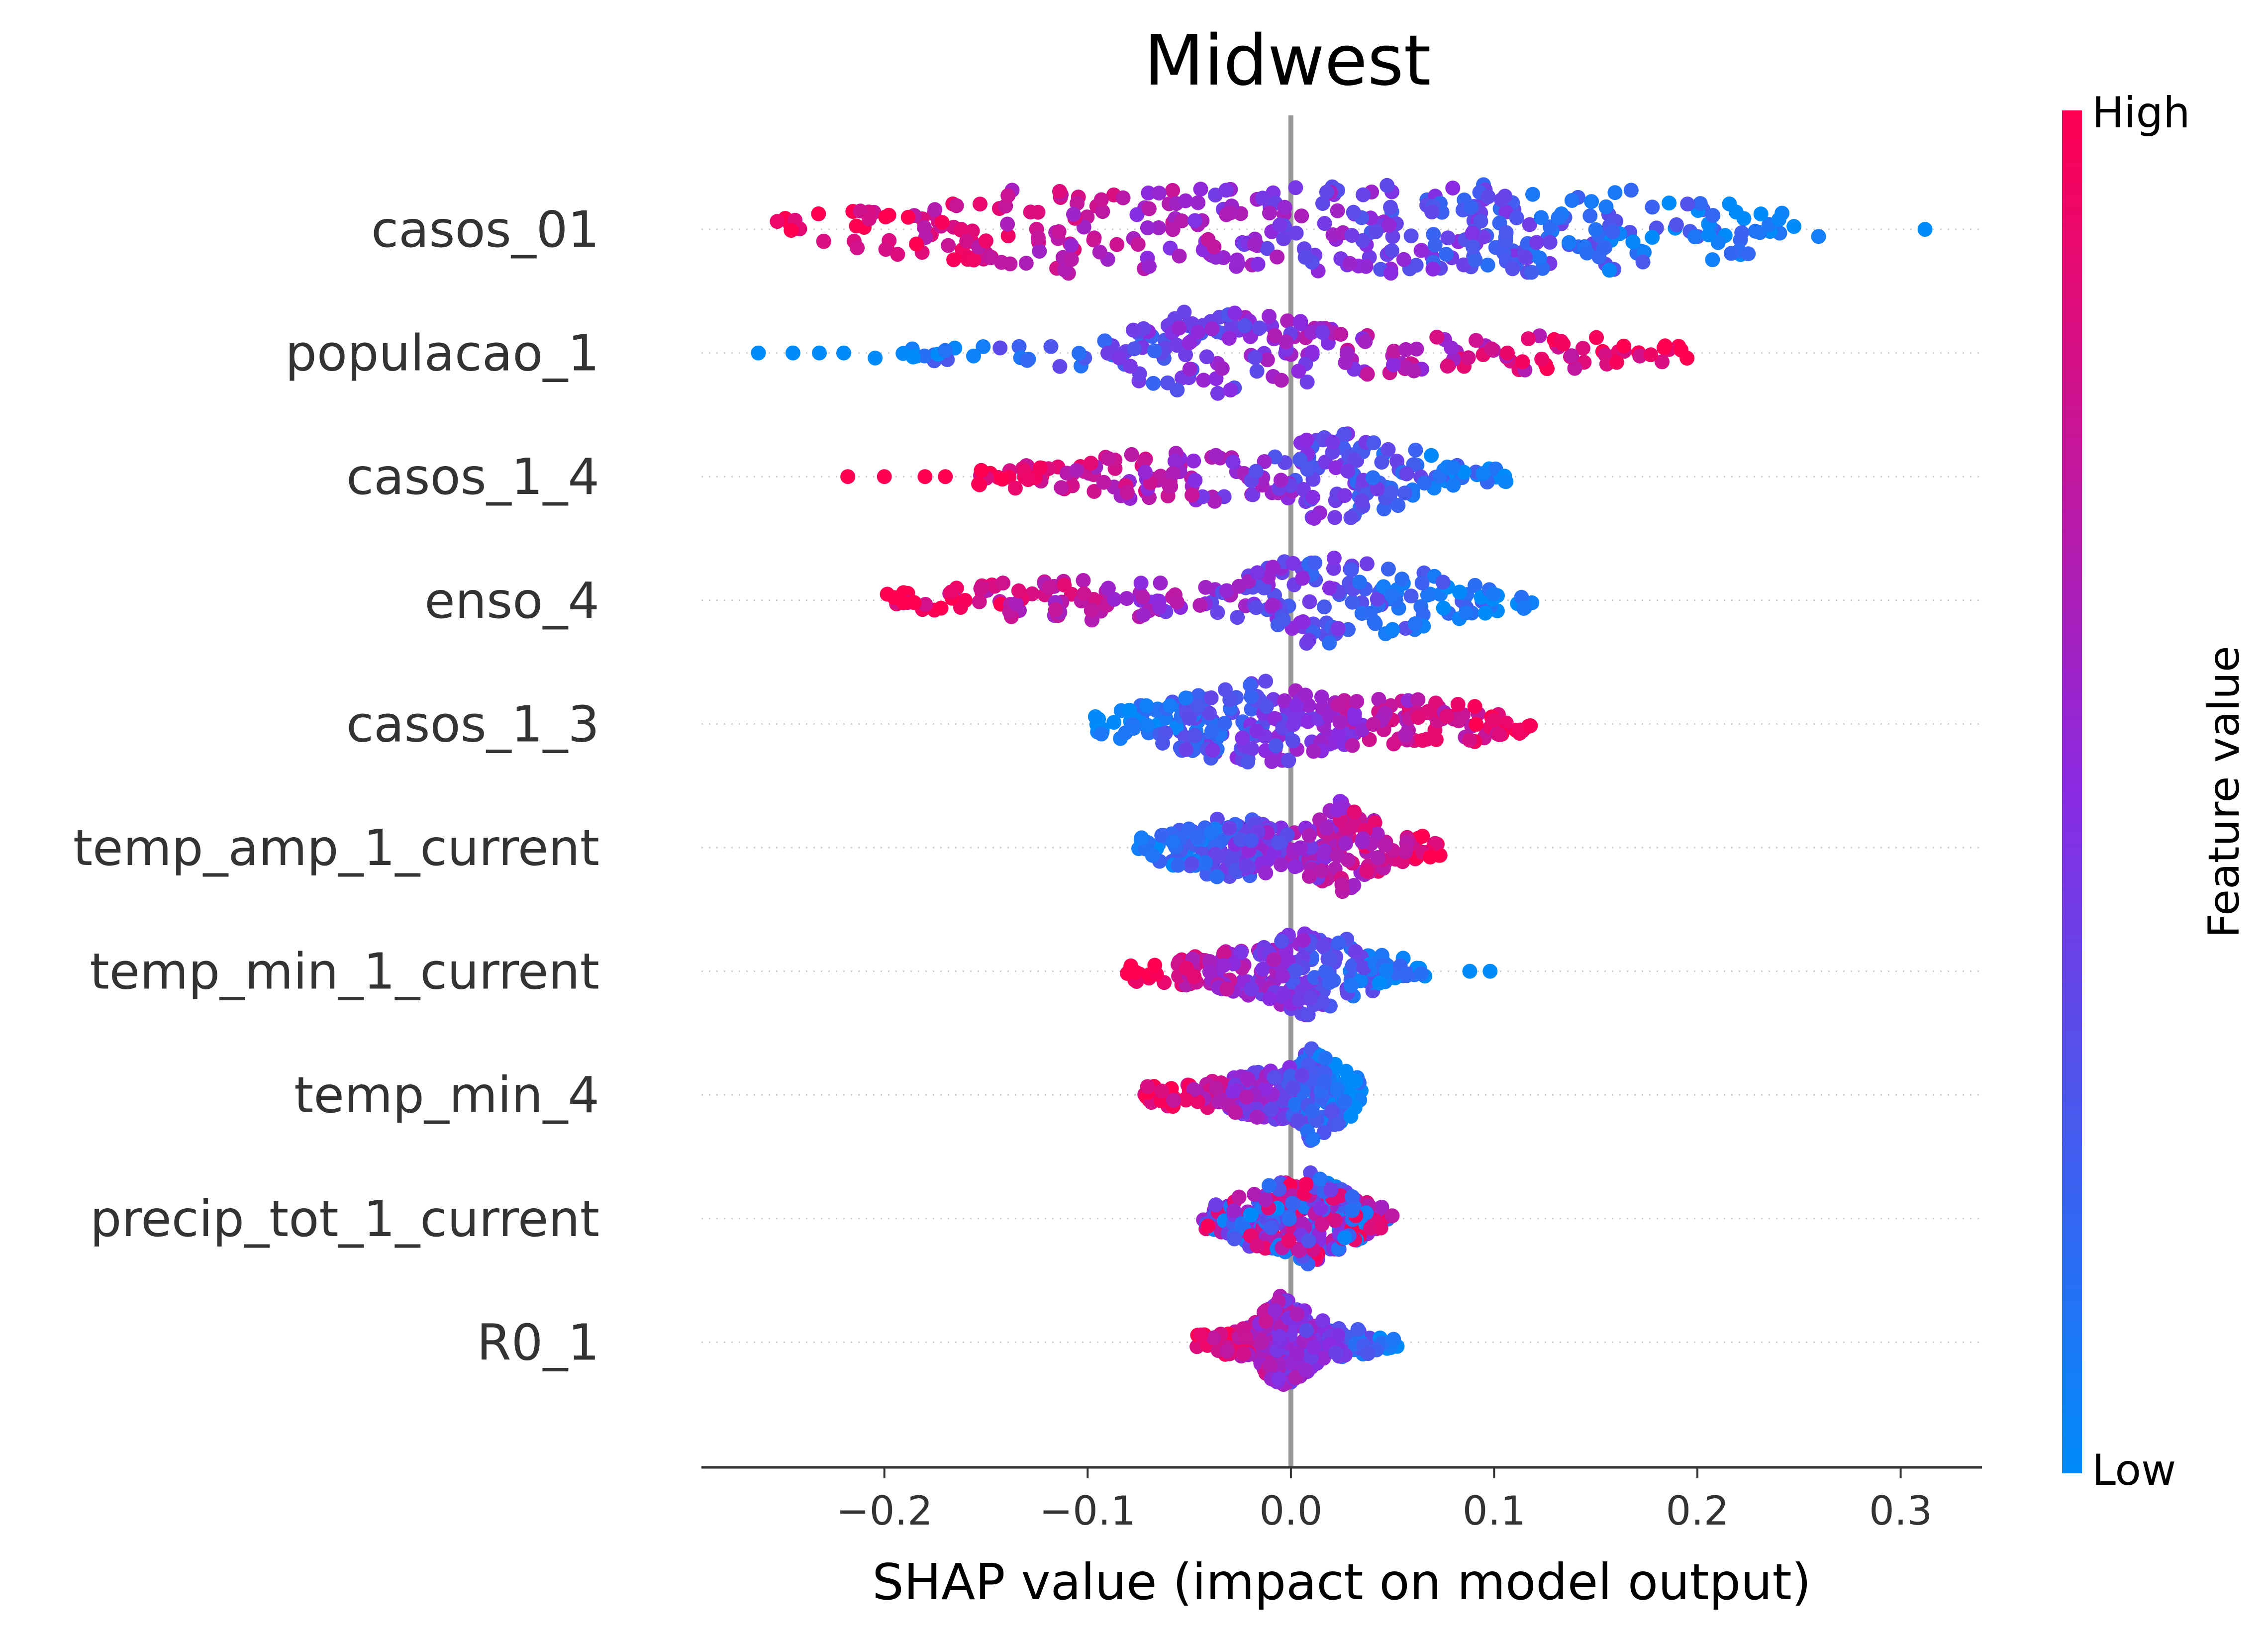  Describe the element at coordinates (1290, 1511) in the screenshot. I see `x-tick-label: 0.0` at that location.